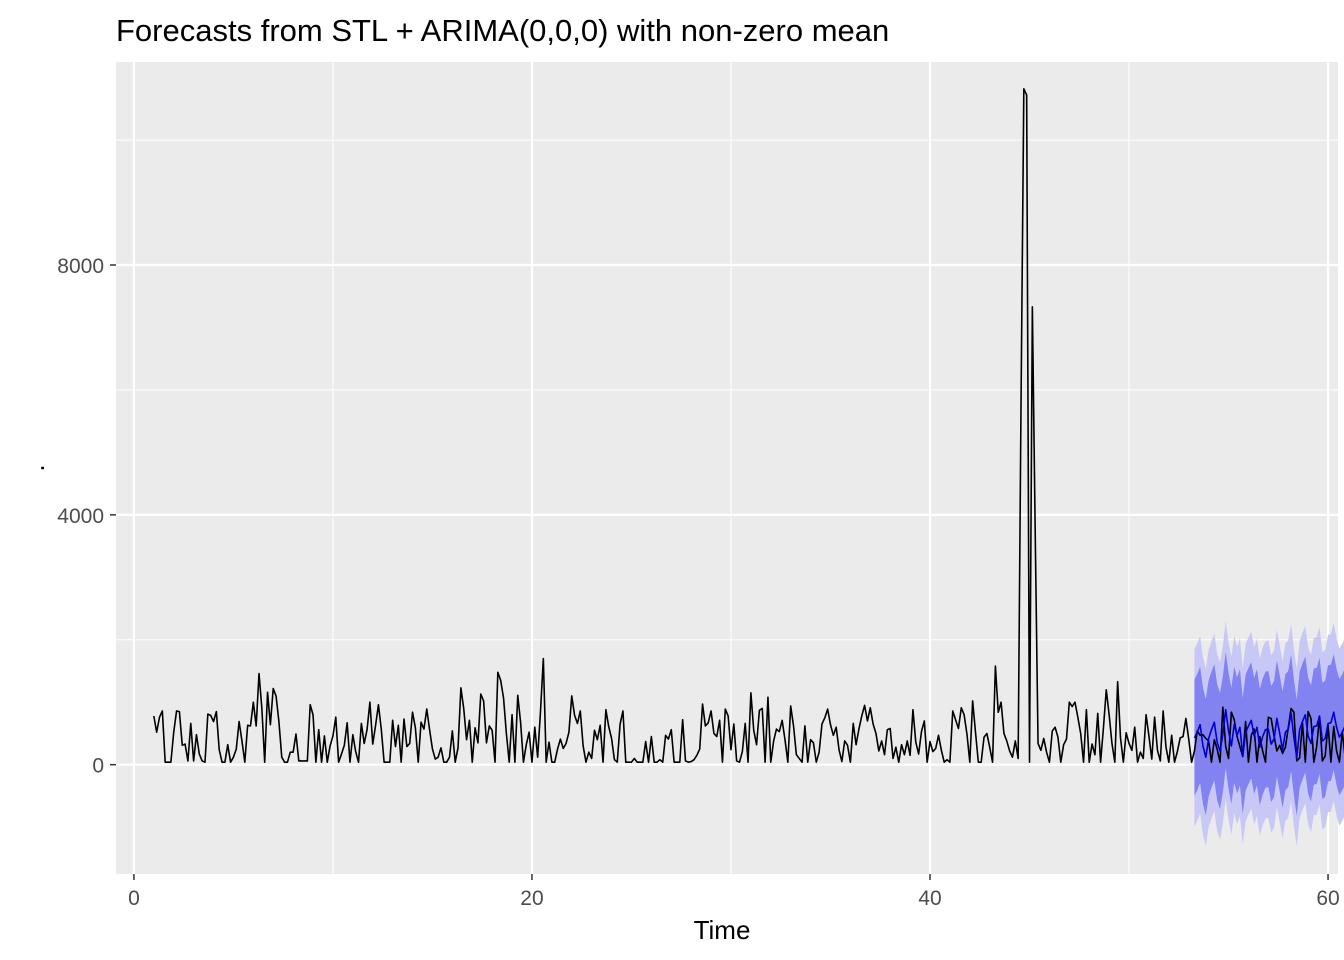 The image size is (1344, 960). What do you see at coordinates (80, 516) in the screenshot?
I see `y-tick-label: 4000` at bounding box center [80, 516].